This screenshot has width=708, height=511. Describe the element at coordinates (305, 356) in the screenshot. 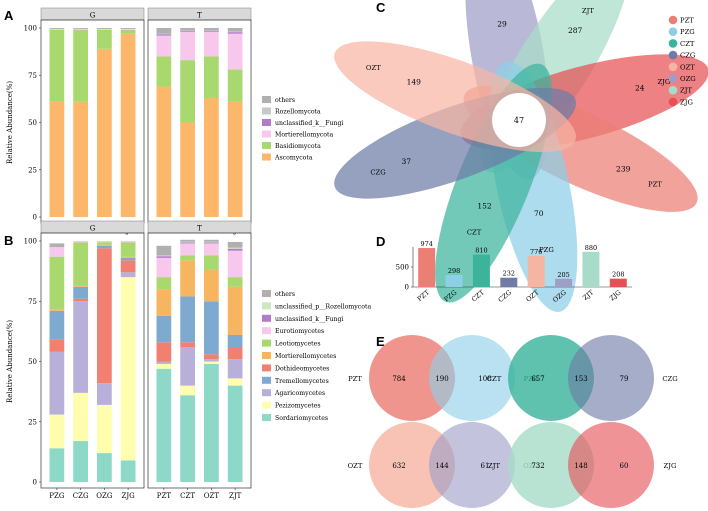

I see `legend-label: Mortierellomycetes` at that location.